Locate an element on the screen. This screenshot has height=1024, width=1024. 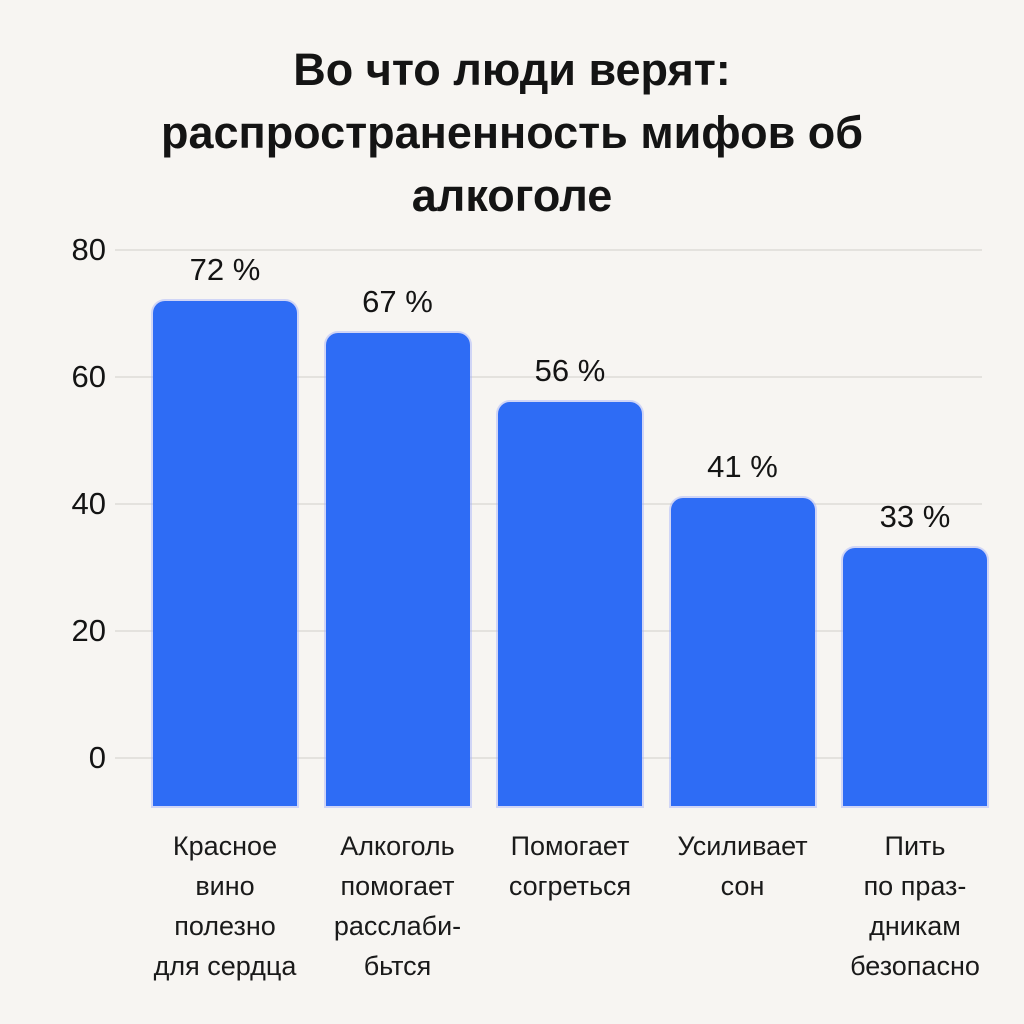
y-axis-tick-label: 20 is located at coordinates (88, 630).